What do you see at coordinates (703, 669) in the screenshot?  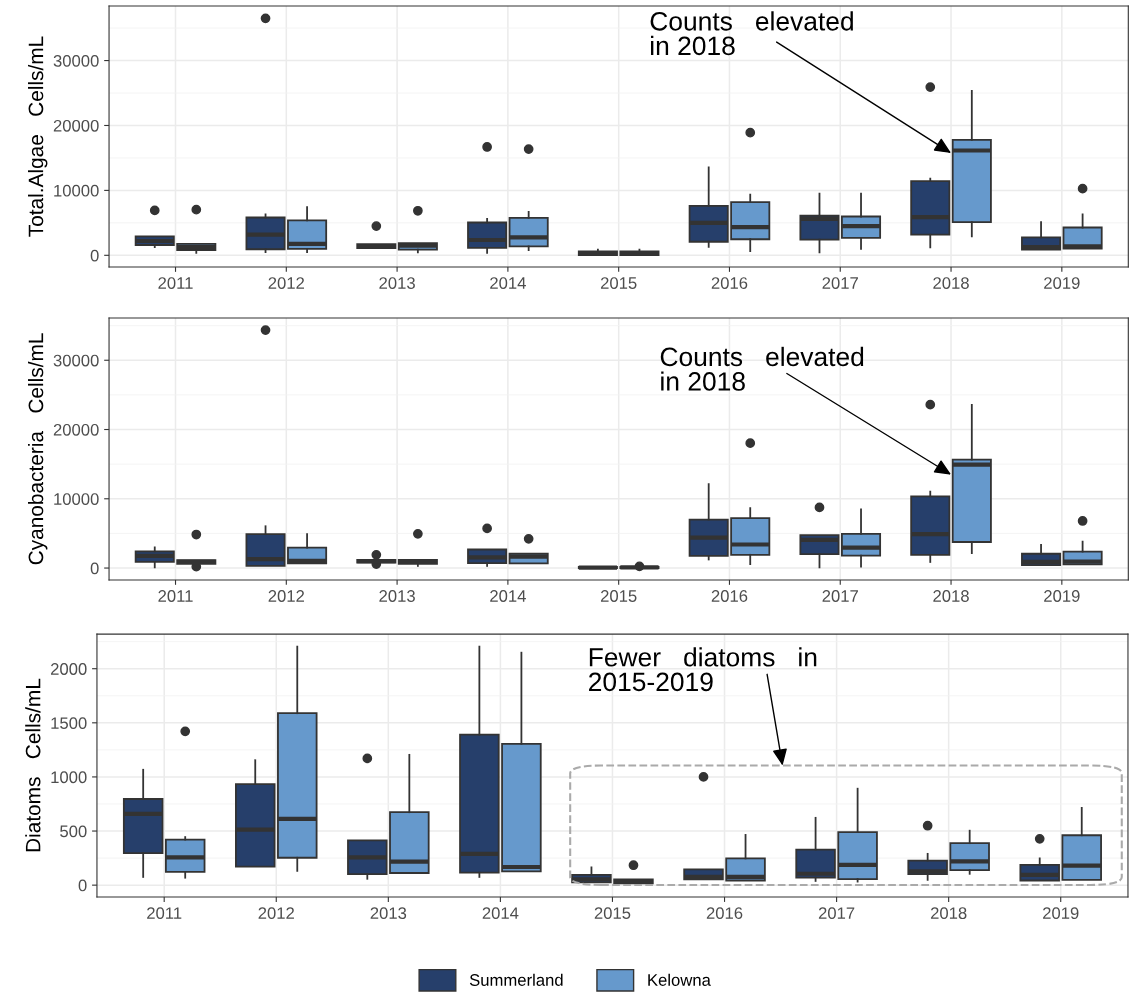 I see `annotation: Fewer diatoms in 2015-2019` at bounding box center [703, 669].